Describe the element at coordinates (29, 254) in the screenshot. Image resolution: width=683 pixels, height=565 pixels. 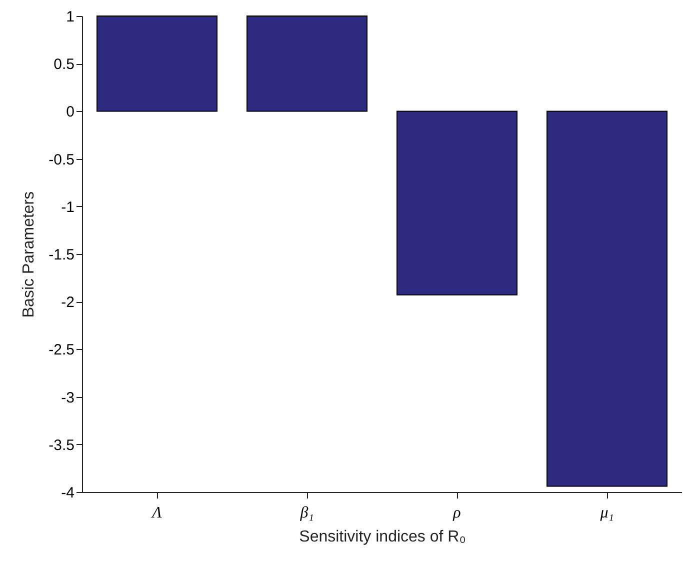
I see `y-axis-title: Basic Parameters` at that location.